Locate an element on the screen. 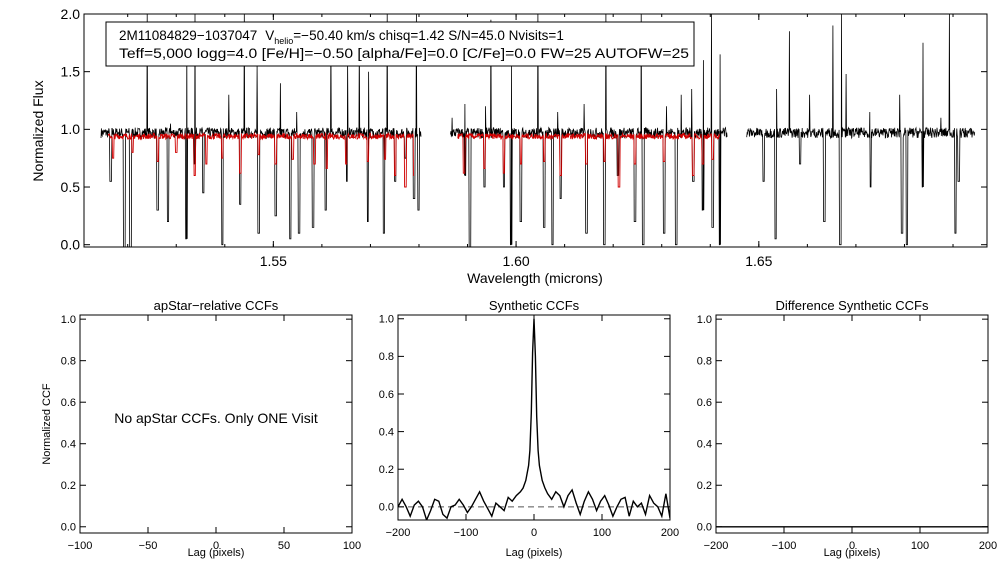  difference-ccf-x-tick-label: 200 is located at coordinates (988, 546).